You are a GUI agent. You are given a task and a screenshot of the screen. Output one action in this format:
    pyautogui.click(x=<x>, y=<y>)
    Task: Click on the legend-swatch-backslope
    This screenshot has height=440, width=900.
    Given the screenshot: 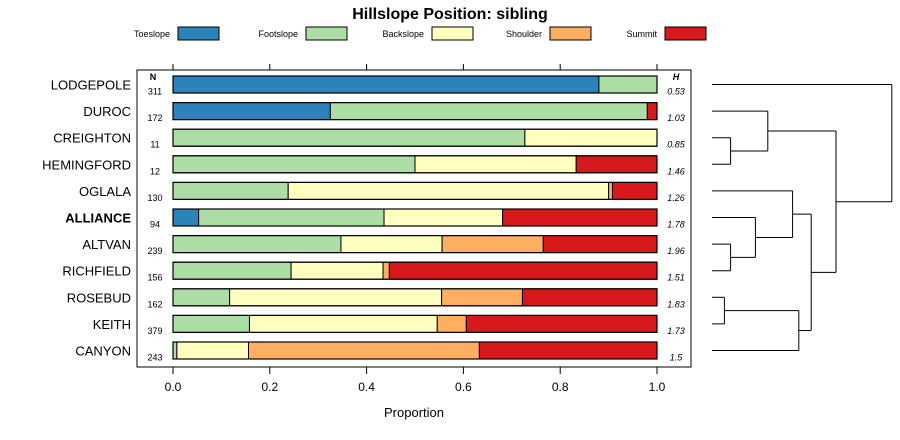 What is the action you would take?
    pyautogui.click(x=452, y=33)
    